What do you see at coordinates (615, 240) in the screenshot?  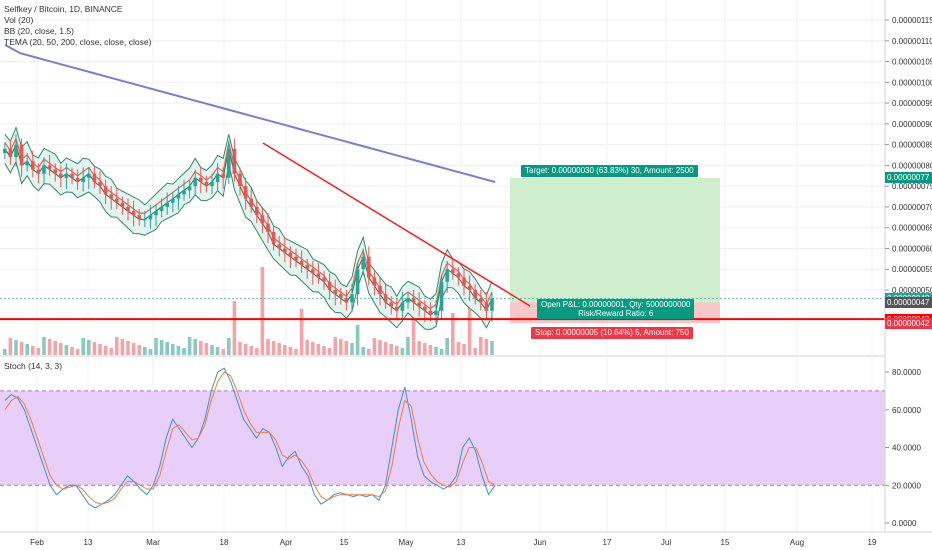 I see `target-zone` at bounding box center [615, 240].